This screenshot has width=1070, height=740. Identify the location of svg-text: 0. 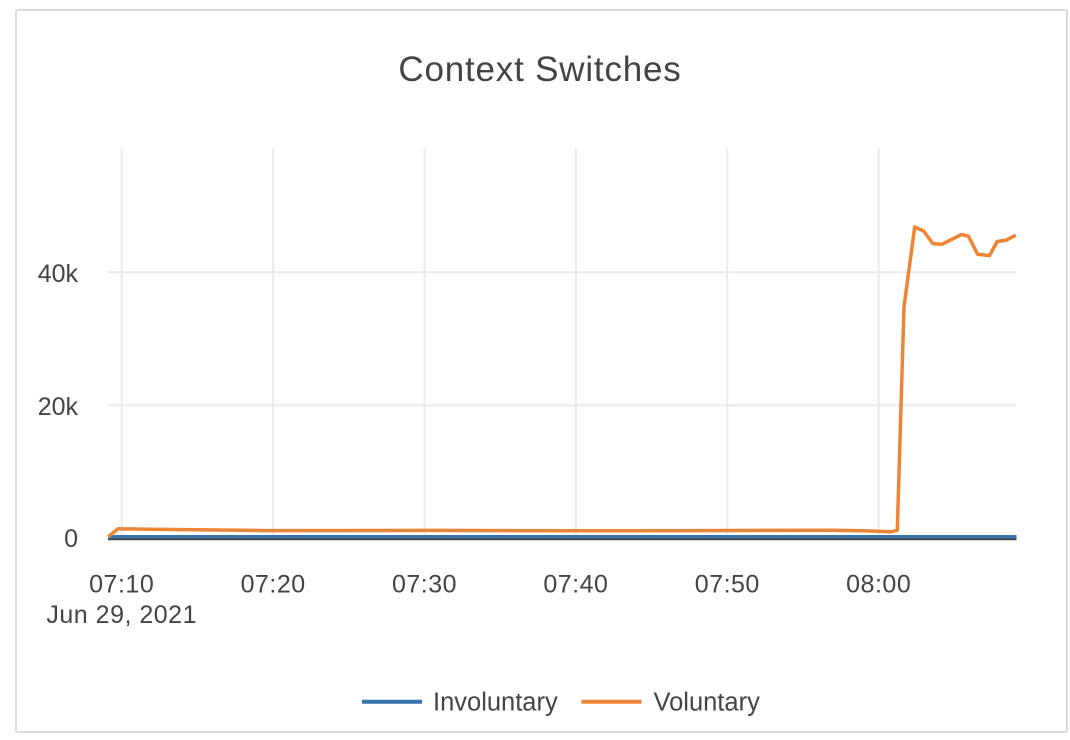
(71, 539).